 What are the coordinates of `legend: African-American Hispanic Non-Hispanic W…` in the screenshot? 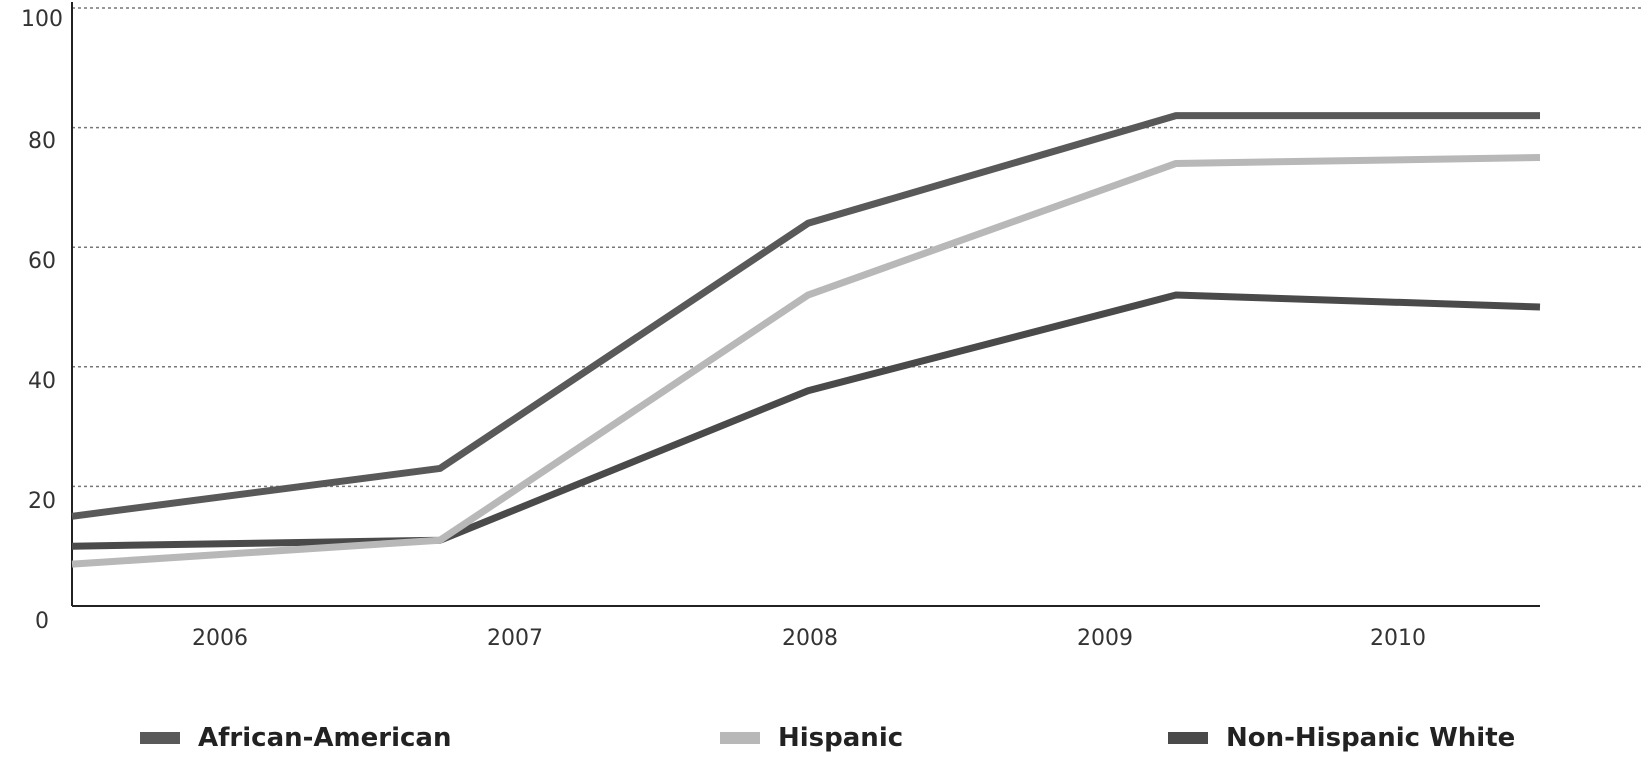 It's located at (822, 738).